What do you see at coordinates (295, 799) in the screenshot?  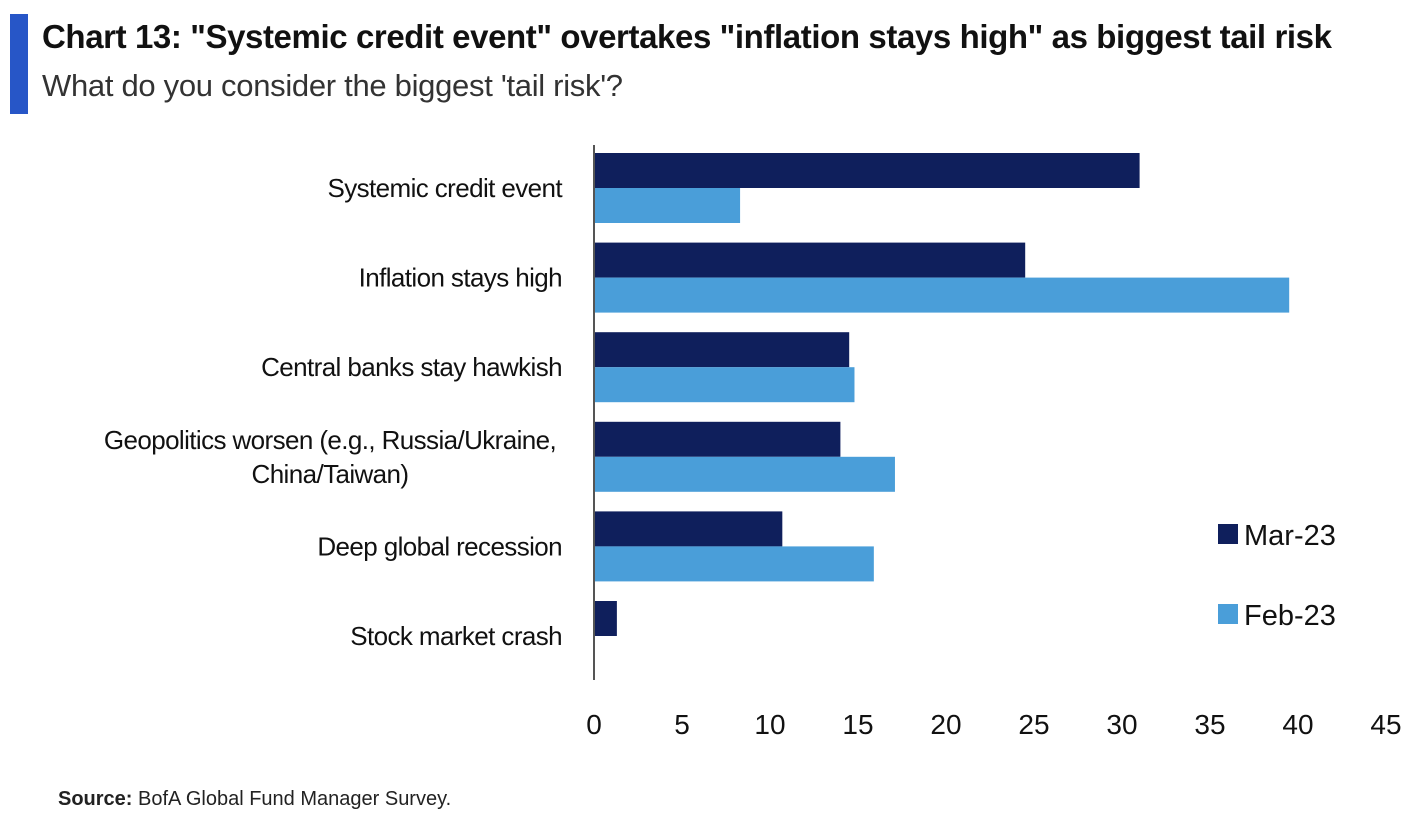 I see `source-text: BofA Global Fund Manager Survey.` at bounding box center [295, 799].